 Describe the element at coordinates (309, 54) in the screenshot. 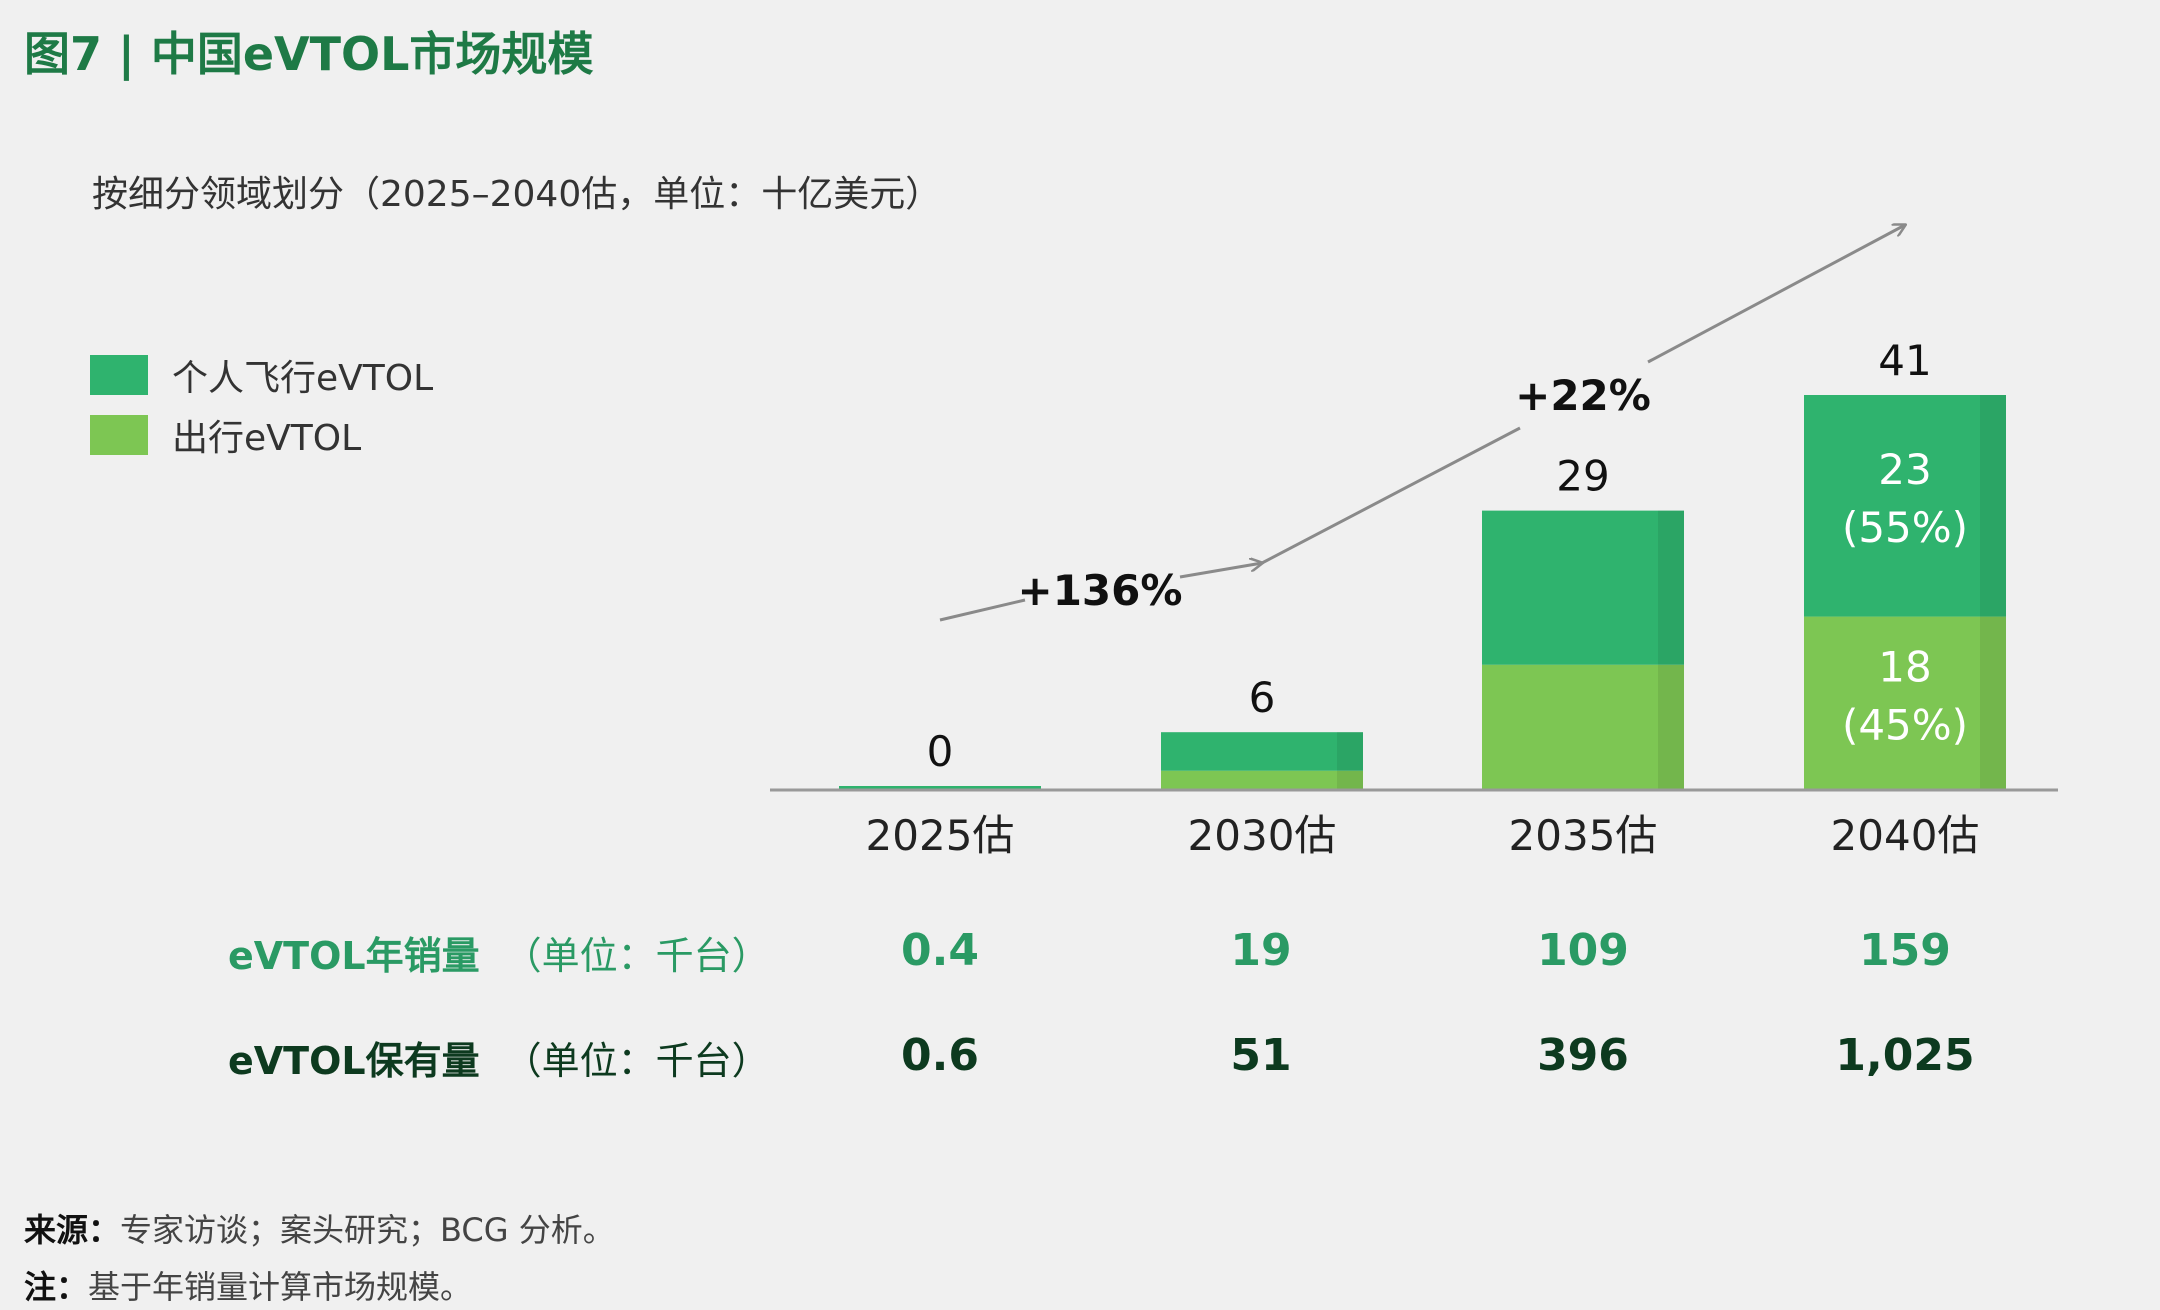

I see `figure-title: 图7 | 中国eVTOL市场规模` at that location.